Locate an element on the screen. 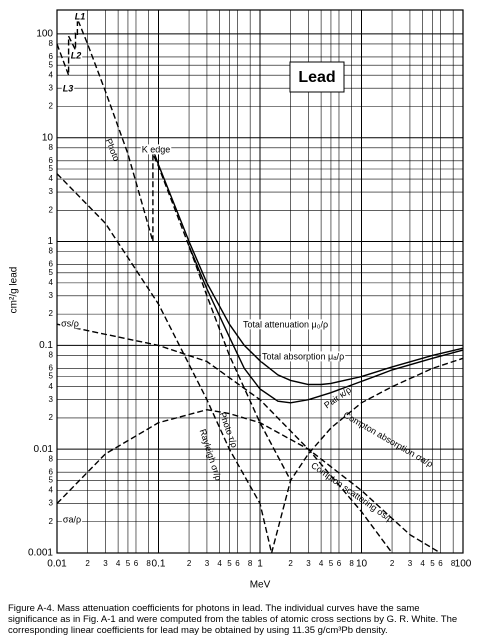 This screenshot has width=480, height=643. y-tick-label: 10 is located at coordinates (48, 137).